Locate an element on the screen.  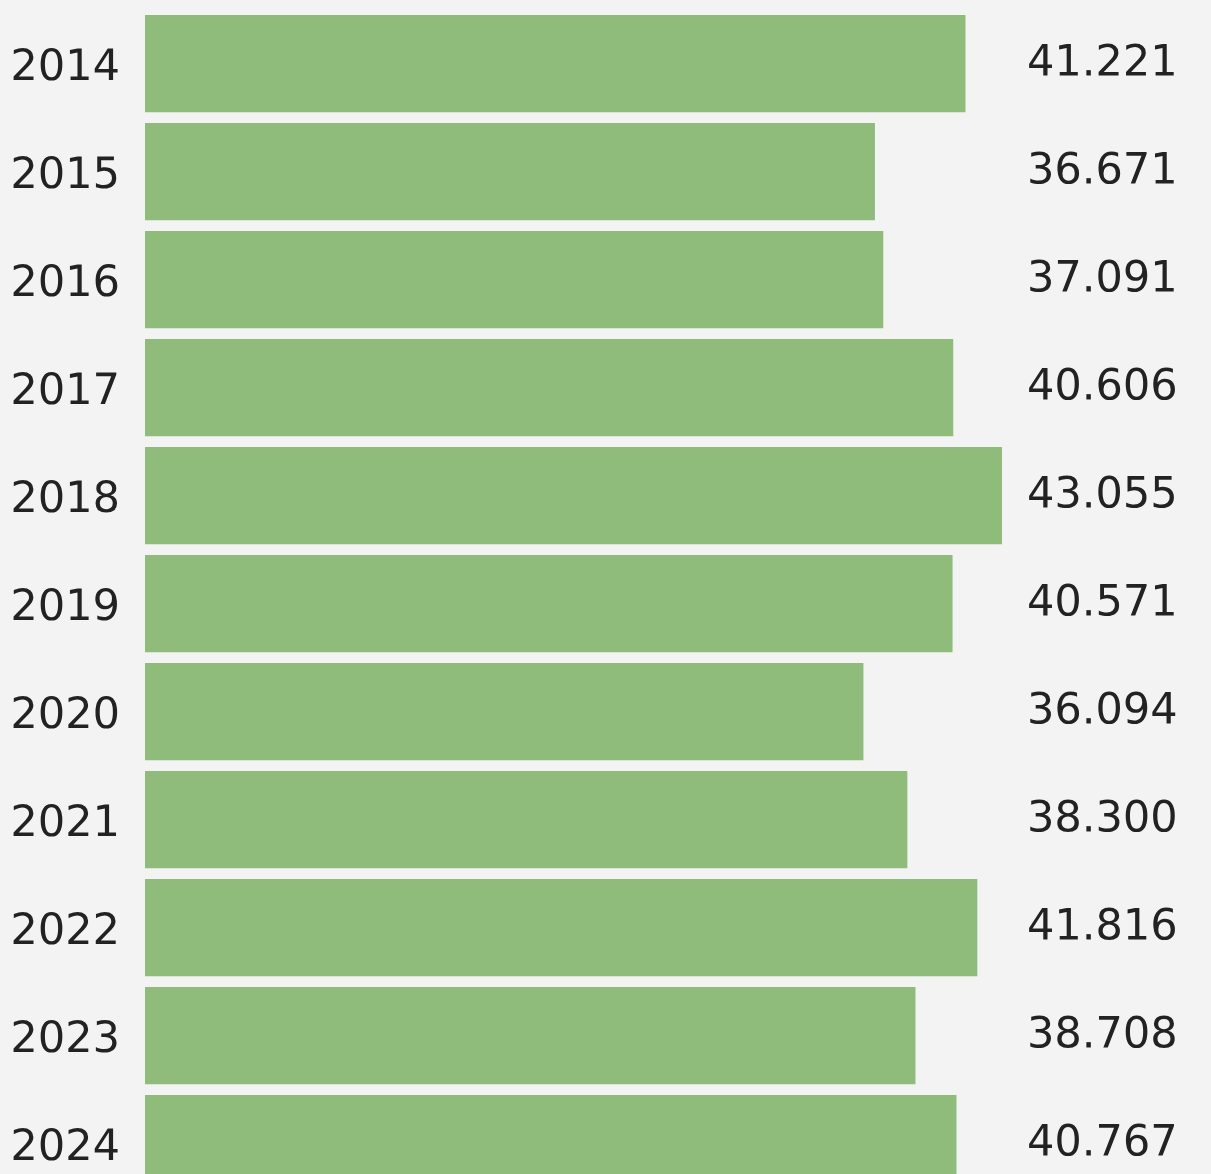
data-label: 38.300 is located at coordinates (1102, 816).